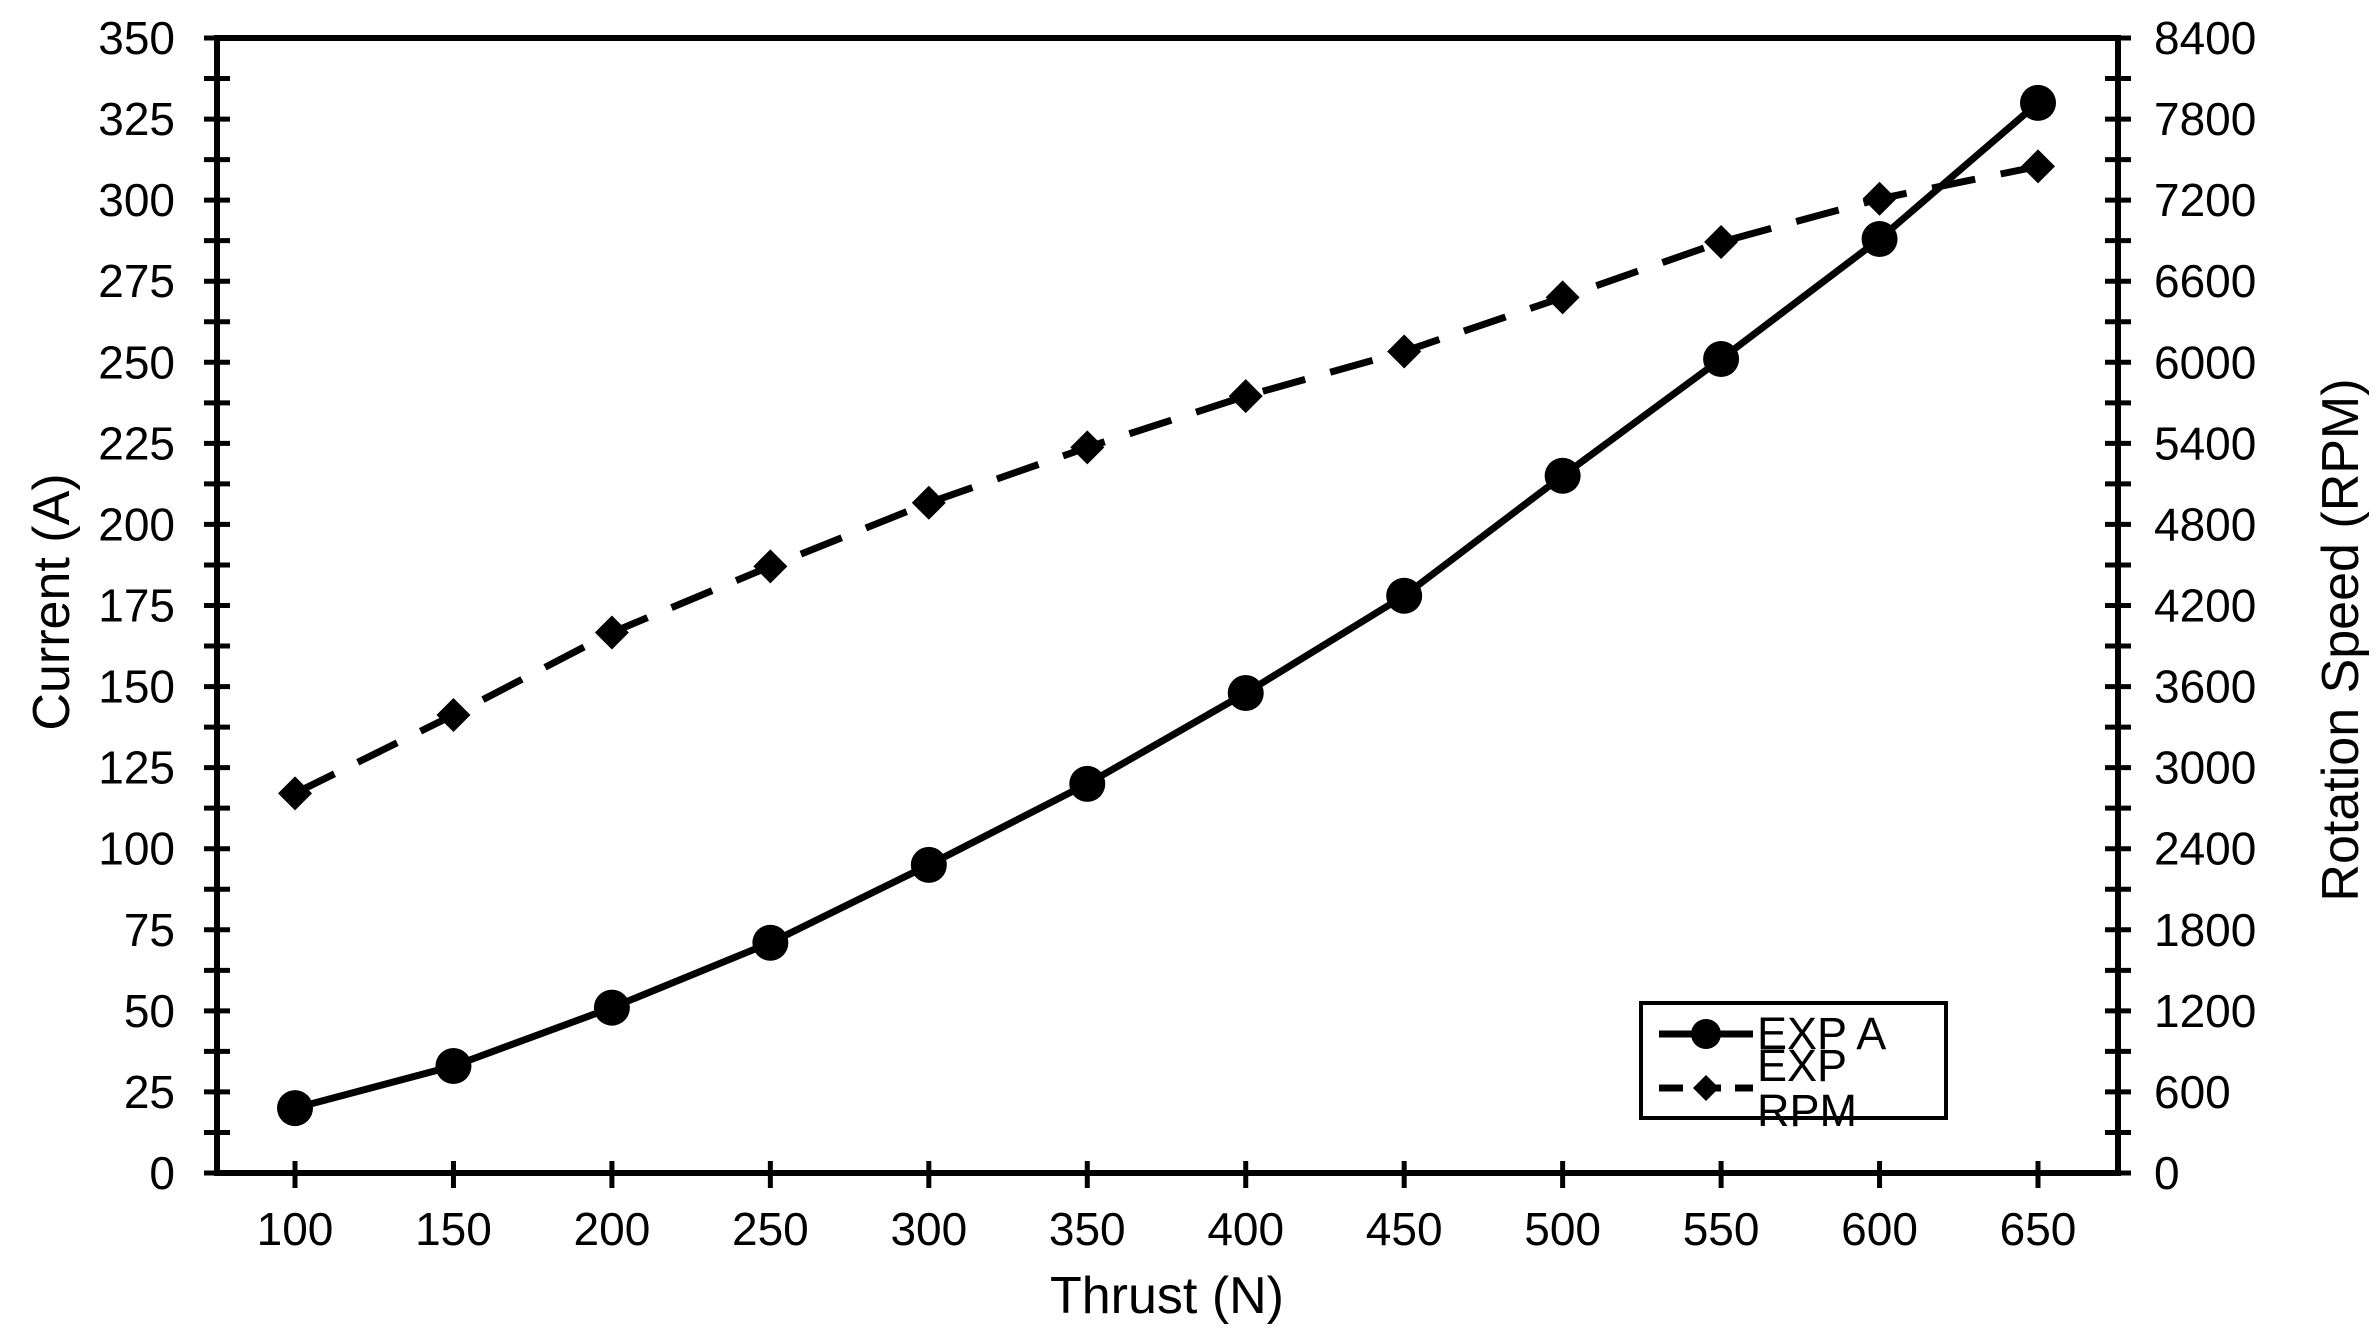  Describe the element at coordinates (2038, 1229) in the screenshot. I see `x-axis-tick-label: 650` at that location.